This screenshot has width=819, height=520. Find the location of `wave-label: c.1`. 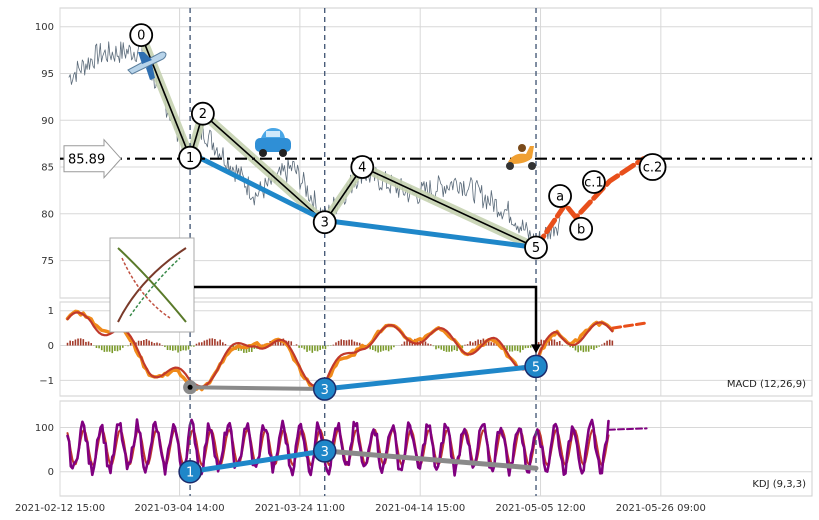

wave-label: c.1 is located at coordinates (594, 183).